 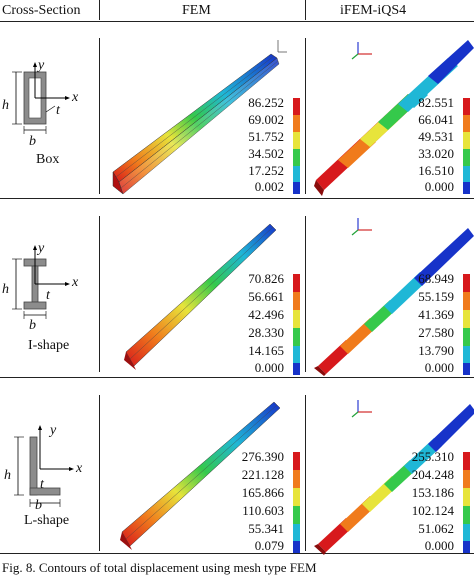 I want to click on scale-value: 0.079, so click(x=269, y=545).